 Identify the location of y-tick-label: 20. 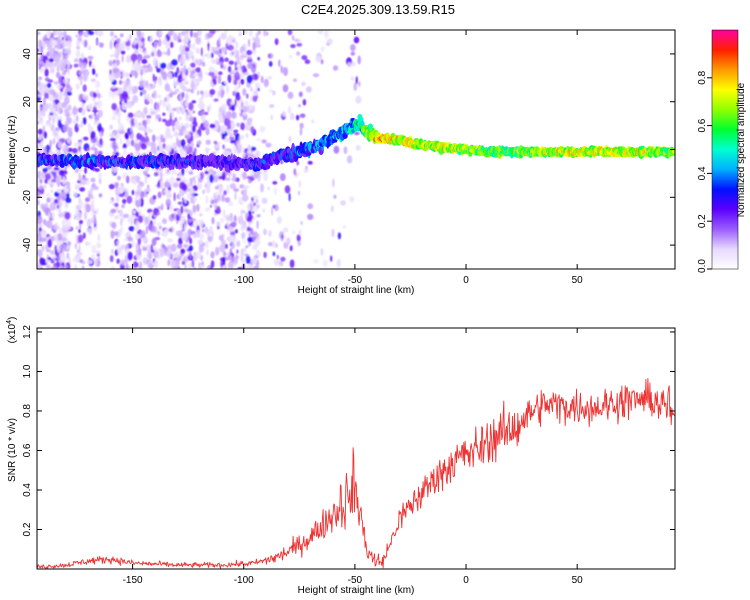
(27, 102).